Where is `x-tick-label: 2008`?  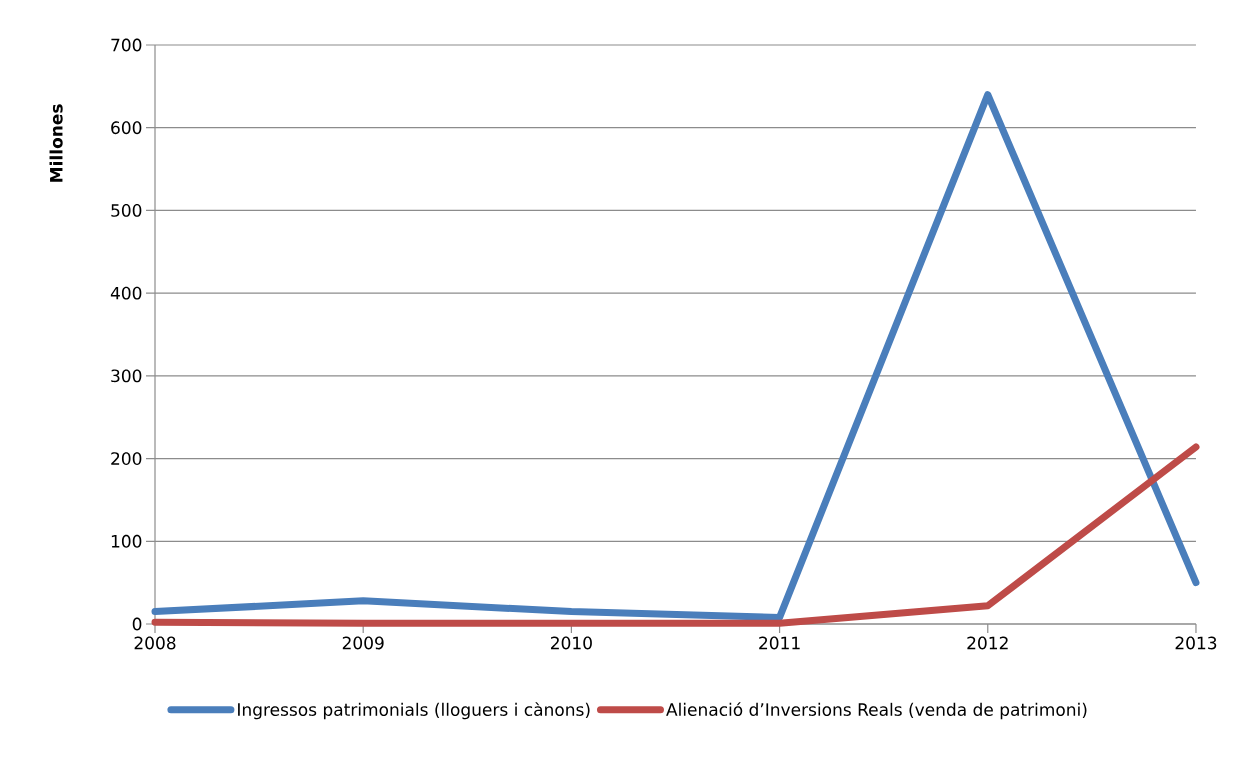 x-tick-label: 2008 is located at coordinates (155, 643).